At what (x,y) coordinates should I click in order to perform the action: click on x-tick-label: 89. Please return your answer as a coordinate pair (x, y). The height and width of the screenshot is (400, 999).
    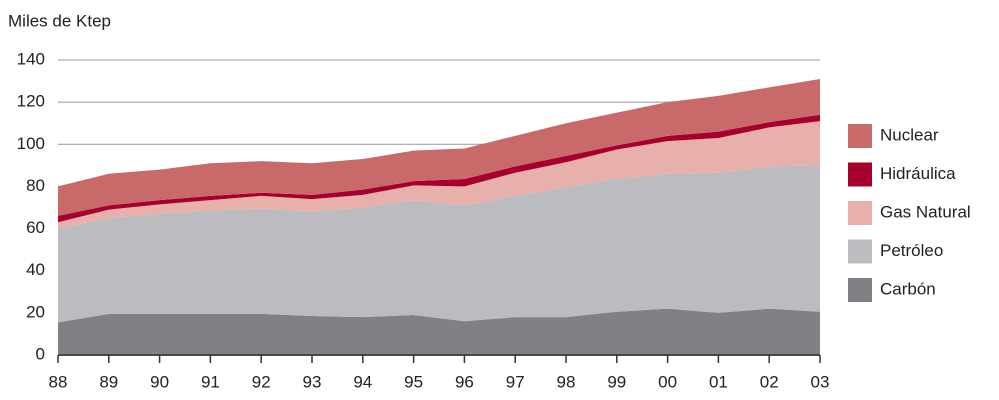
    Looking at the image, I should click on (108, 381).